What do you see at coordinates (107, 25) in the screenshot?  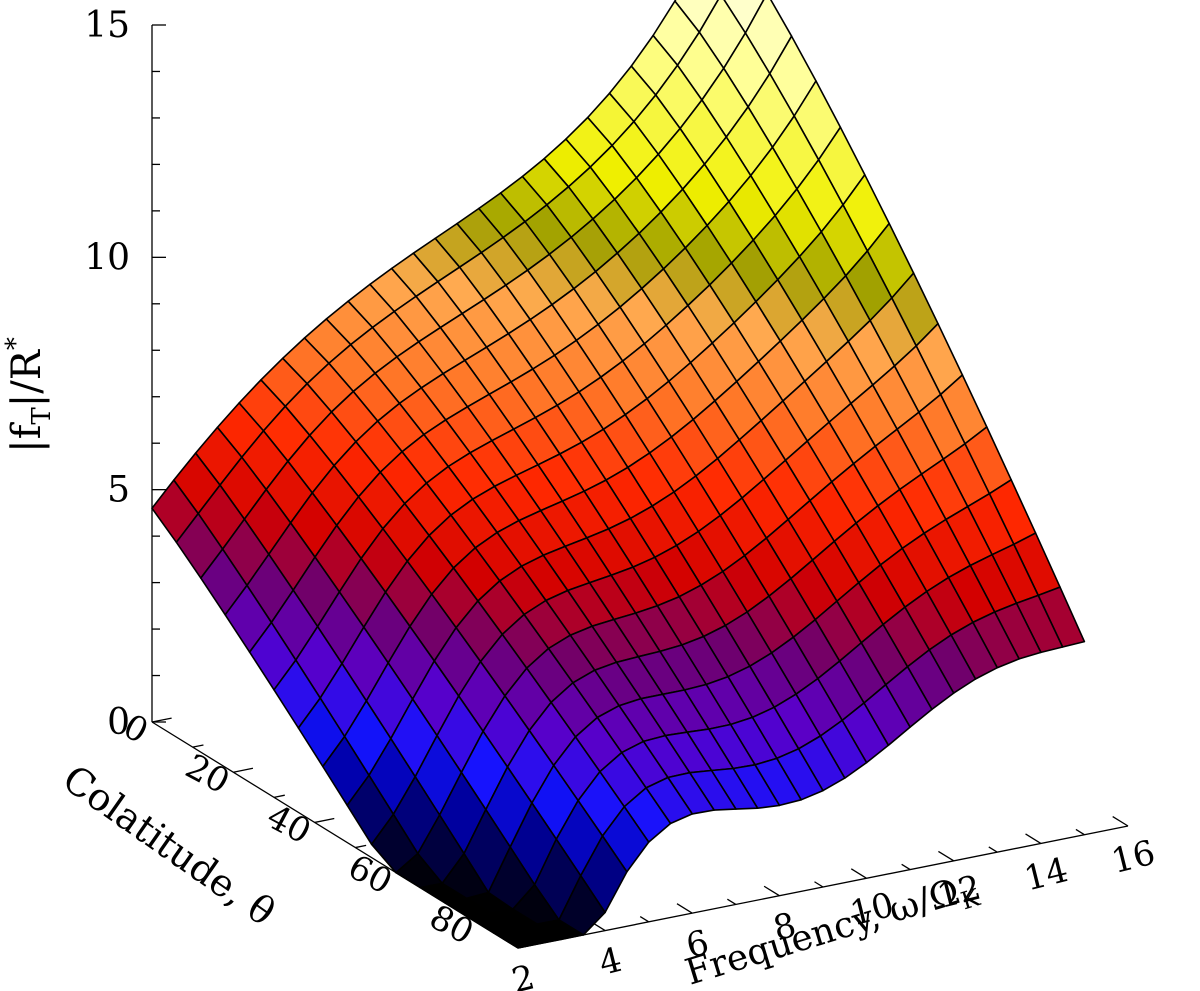 I see `z-tick-label: 15` at bounding box center [107, 25].